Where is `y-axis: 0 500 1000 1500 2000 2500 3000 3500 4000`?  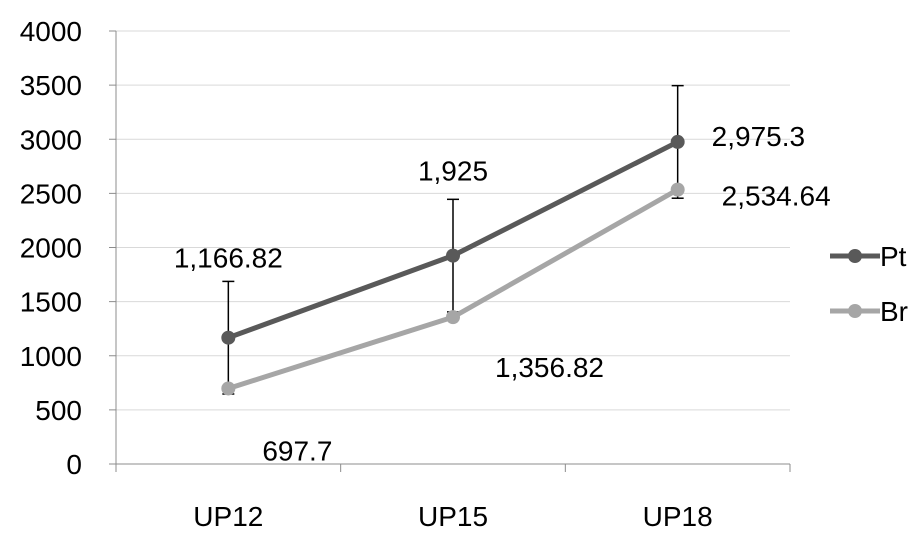 y-axis: 0 500 1000 1500 2000 2500 3000 3500 4000 is located at coordinates (68, 248).